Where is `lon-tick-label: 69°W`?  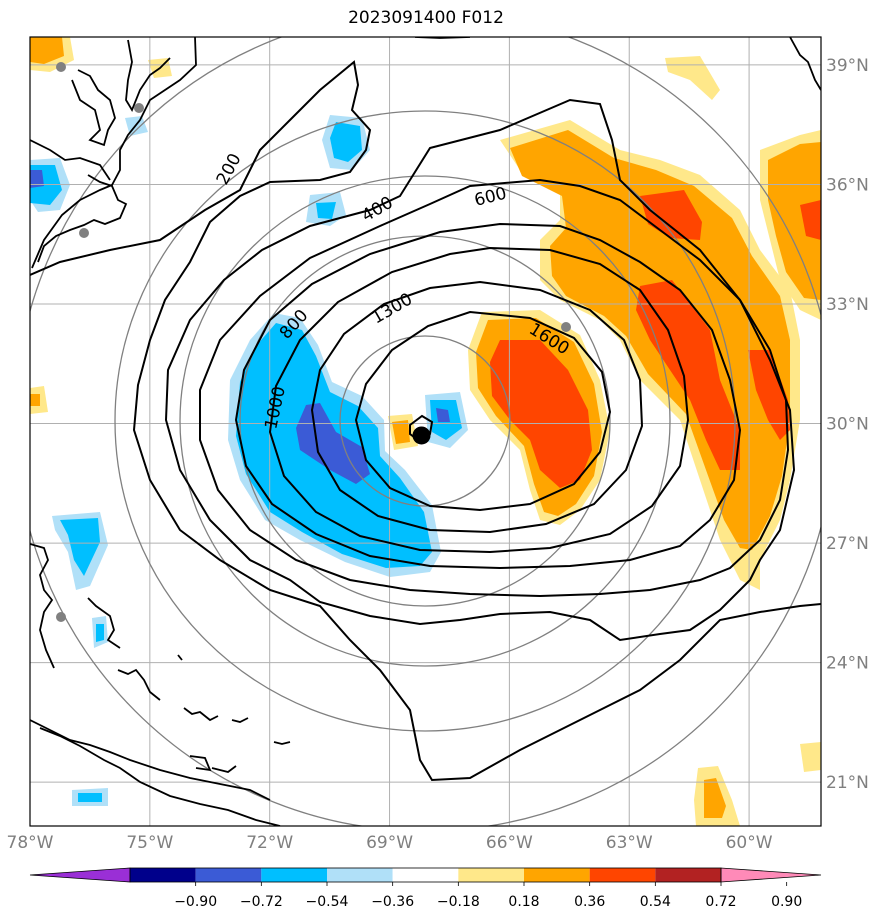
lon-tick-label: 69°W is located at coordinates (389, 843).